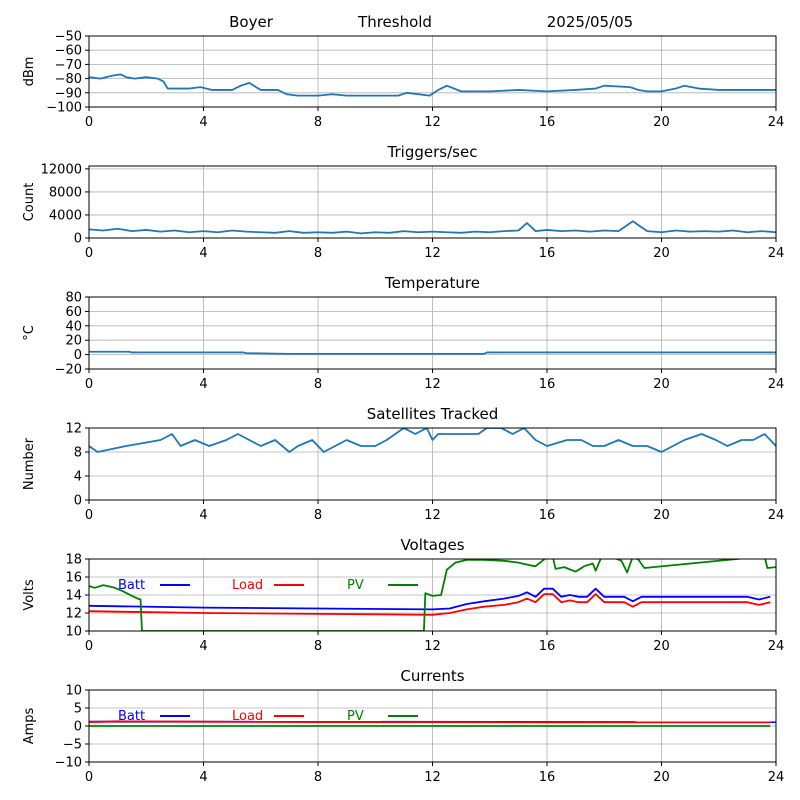 This screenshot has height=800, width=800. What do you see at coordinates (68, 37) in the screenshot?
I see `y-tick-label: −50` at bounding box center [68, 37].